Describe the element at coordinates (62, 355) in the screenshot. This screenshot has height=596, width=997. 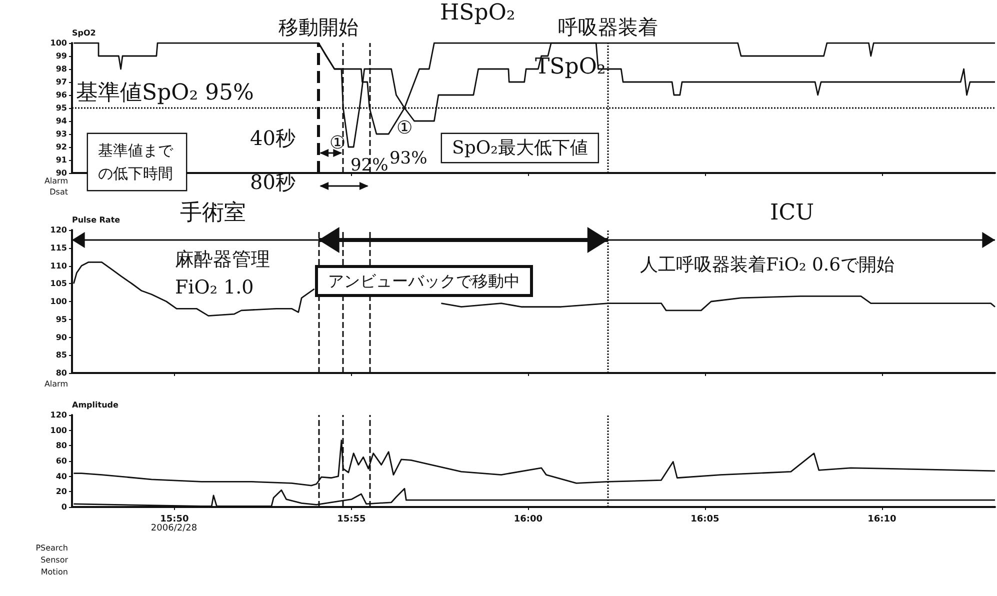
I see `y-tick-label: 85` at that location.